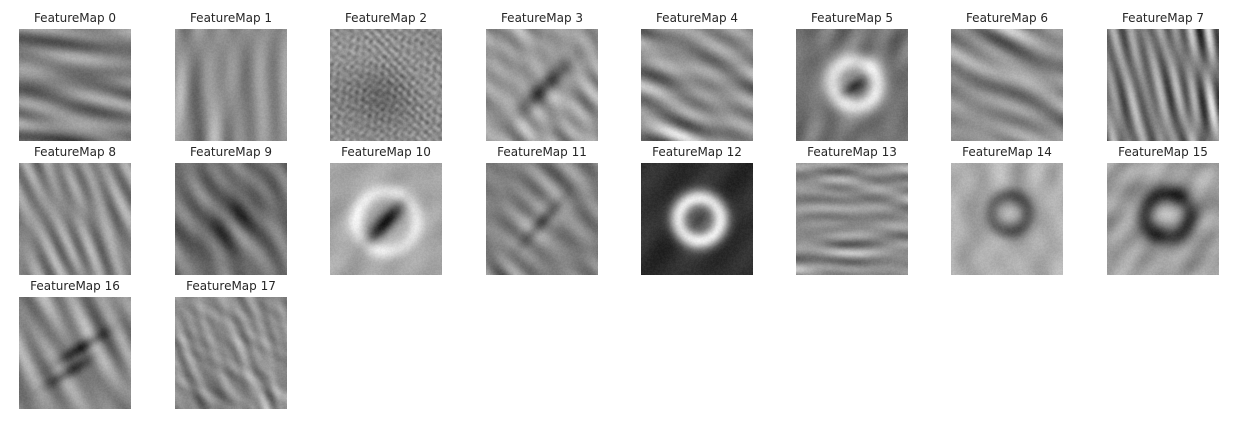  I want to click on feature-map-title: FeatureMap 6, so click(1007, 18).